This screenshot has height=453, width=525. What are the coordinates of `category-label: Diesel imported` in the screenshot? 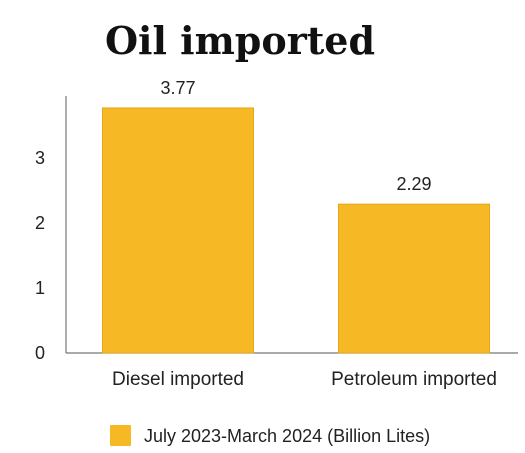 It's located at (178, 379).